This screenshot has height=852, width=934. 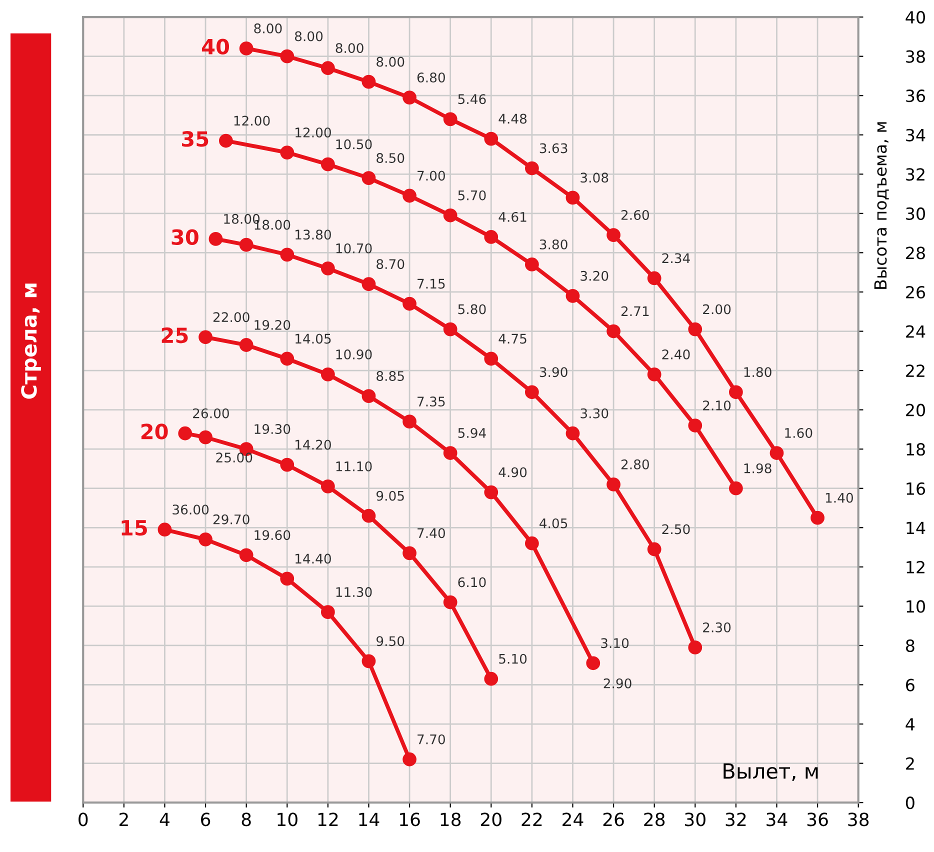 What do you see at coordinates (450, 819) in the screenshot?
I see `x-tick-label: 18` at bounding box center [450, 819].